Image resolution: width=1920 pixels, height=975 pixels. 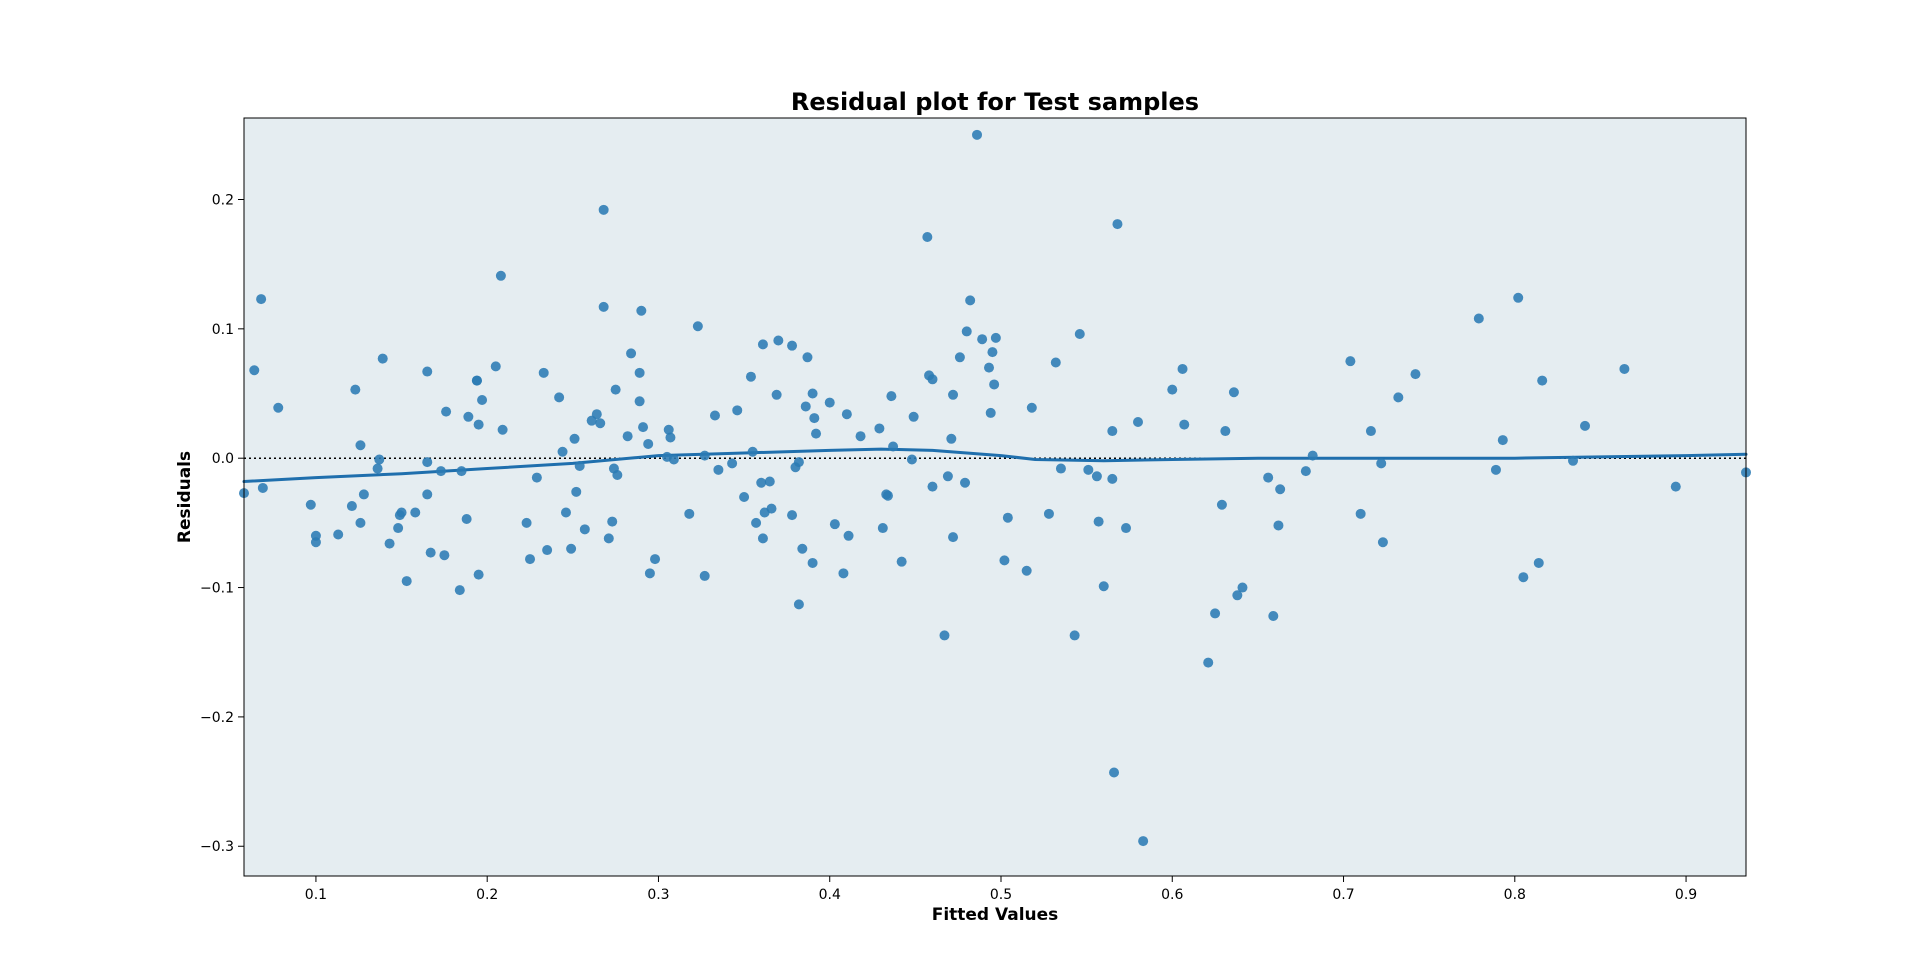 I want to click on x-tick-label: 0.7, so click(x=1343, y=895).